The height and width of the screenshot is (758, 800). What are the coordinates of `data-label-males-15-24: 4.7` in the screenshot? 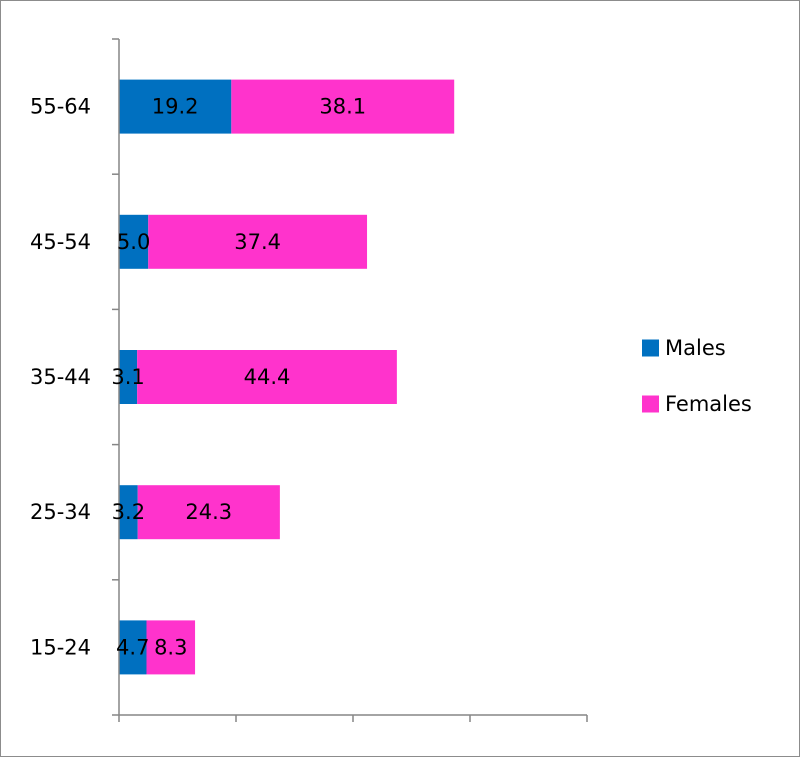 It's located at (132, 647).